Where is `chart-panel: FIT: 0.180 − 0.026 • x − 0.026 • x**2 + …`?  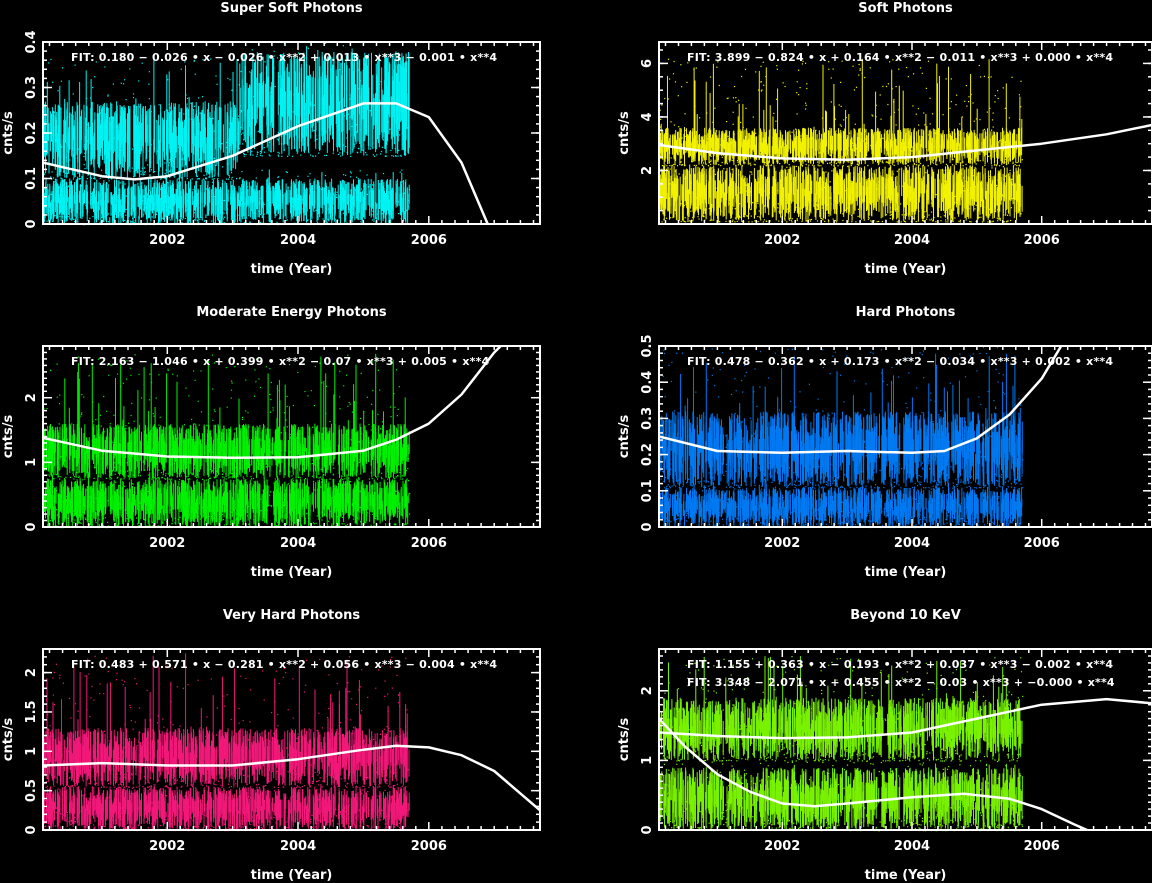 chart-panel: FIT: 0.180 − 0.026 • x − 0.026 • x**2 + … is located at coordinates (271, 139).